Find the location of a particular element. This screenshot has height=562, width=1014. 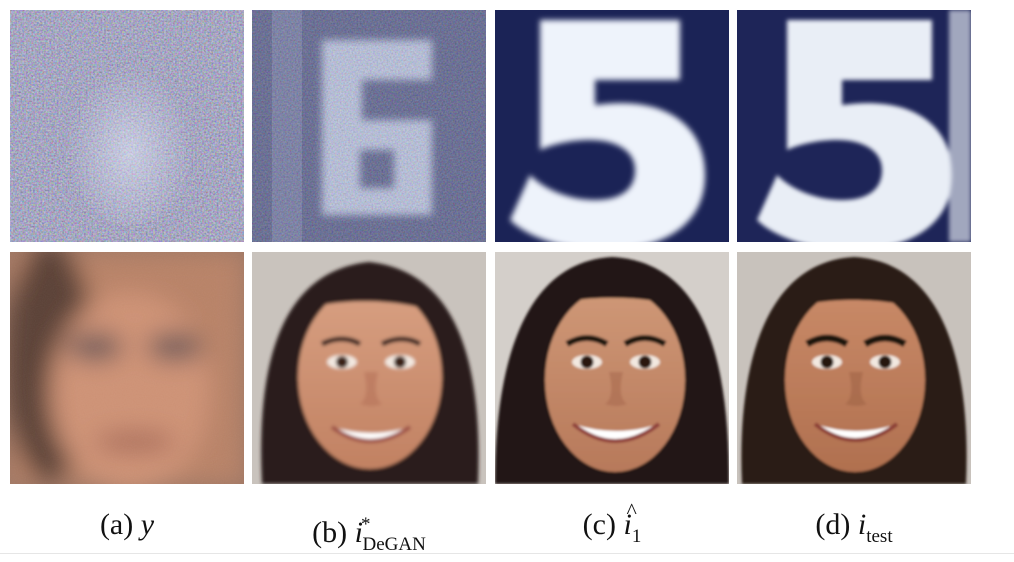

caption-c-hat: ^ is located at coordinates (631, 510).